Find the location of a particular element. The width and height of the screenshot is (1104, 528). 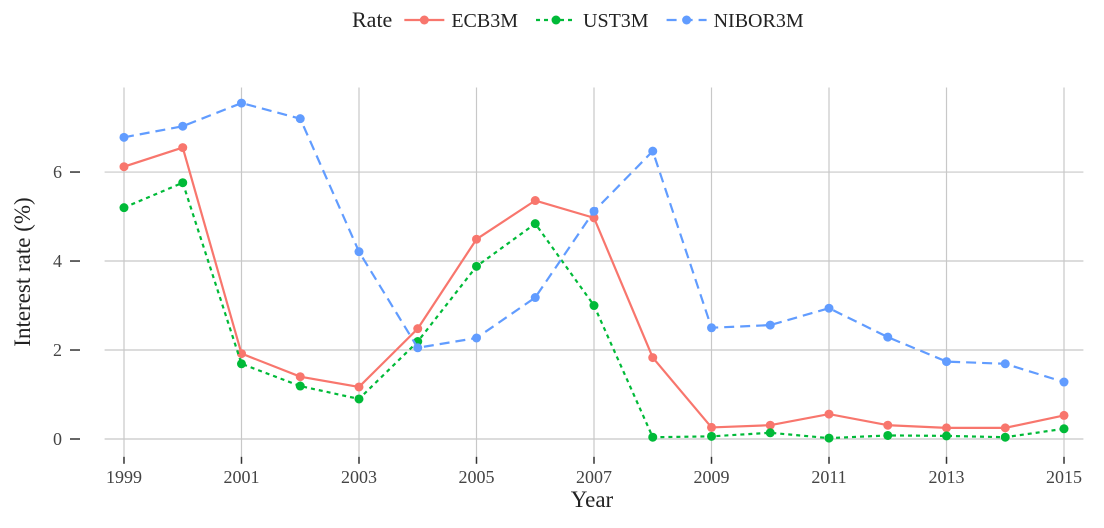

x-tick-label: 2003 is located at coordinates (359, 477).